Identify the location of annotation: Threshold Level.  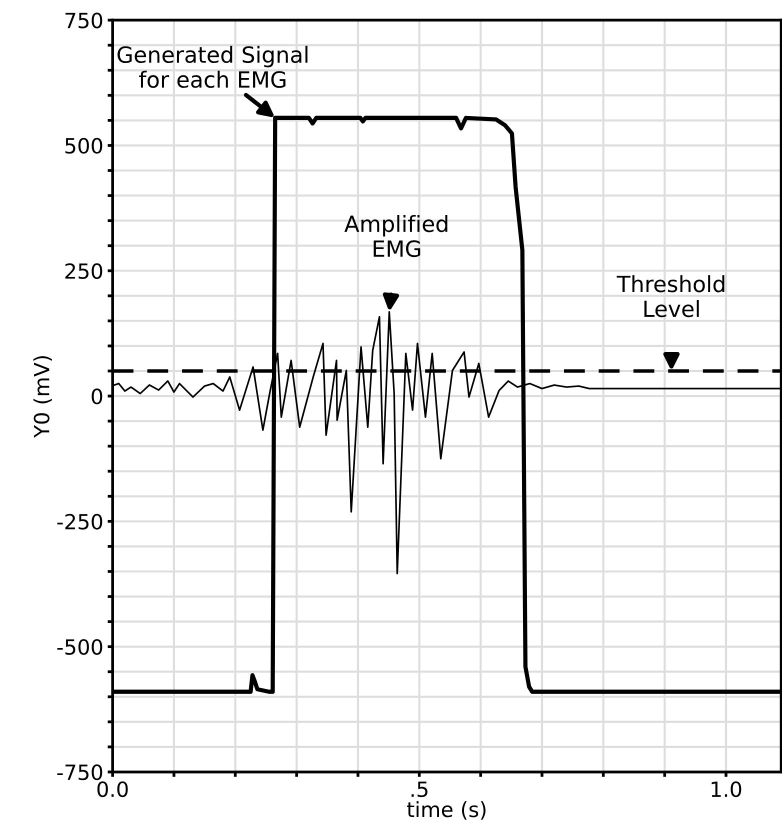
(670, 296).